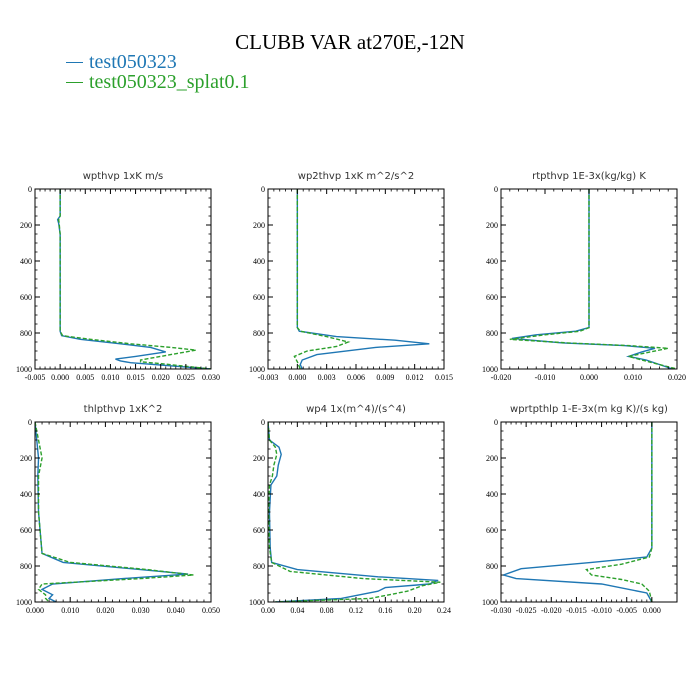 The width and height of the screenshot is (700, 700). What do you see at coordinates (385, 377) in the screenshot?
I see `x-tick-label: 0.009` at bounding box center [385, 377].